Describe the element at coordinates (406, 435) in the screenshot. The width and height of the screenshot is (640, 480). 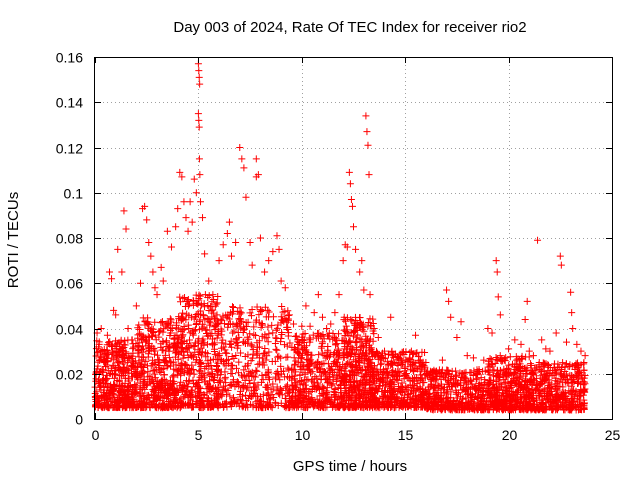
I see `x-tick-label: 15` at that location.